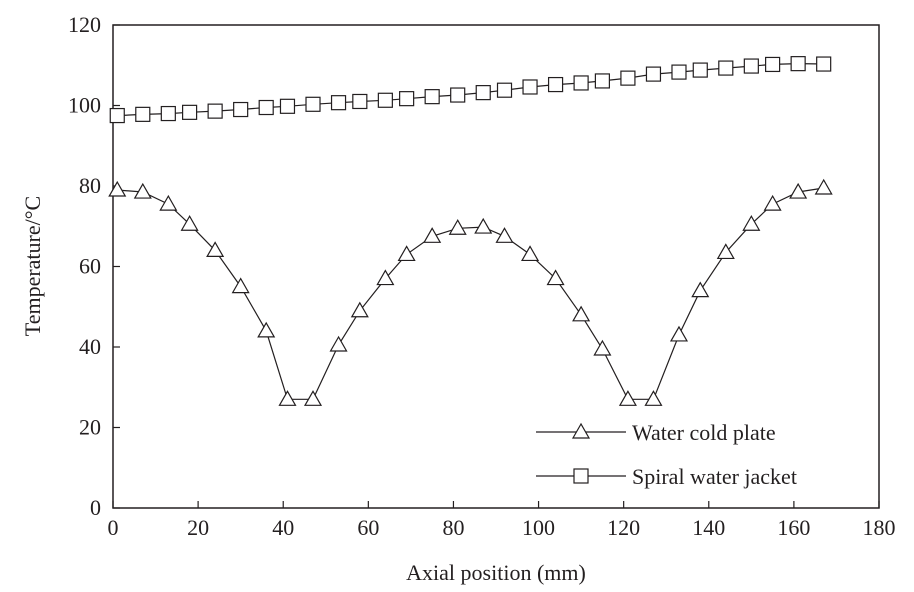  What do you see at coordinates (581, 430) in the screenshot?
I see `legend-marker-triangle` at bounding box center [581, 430].